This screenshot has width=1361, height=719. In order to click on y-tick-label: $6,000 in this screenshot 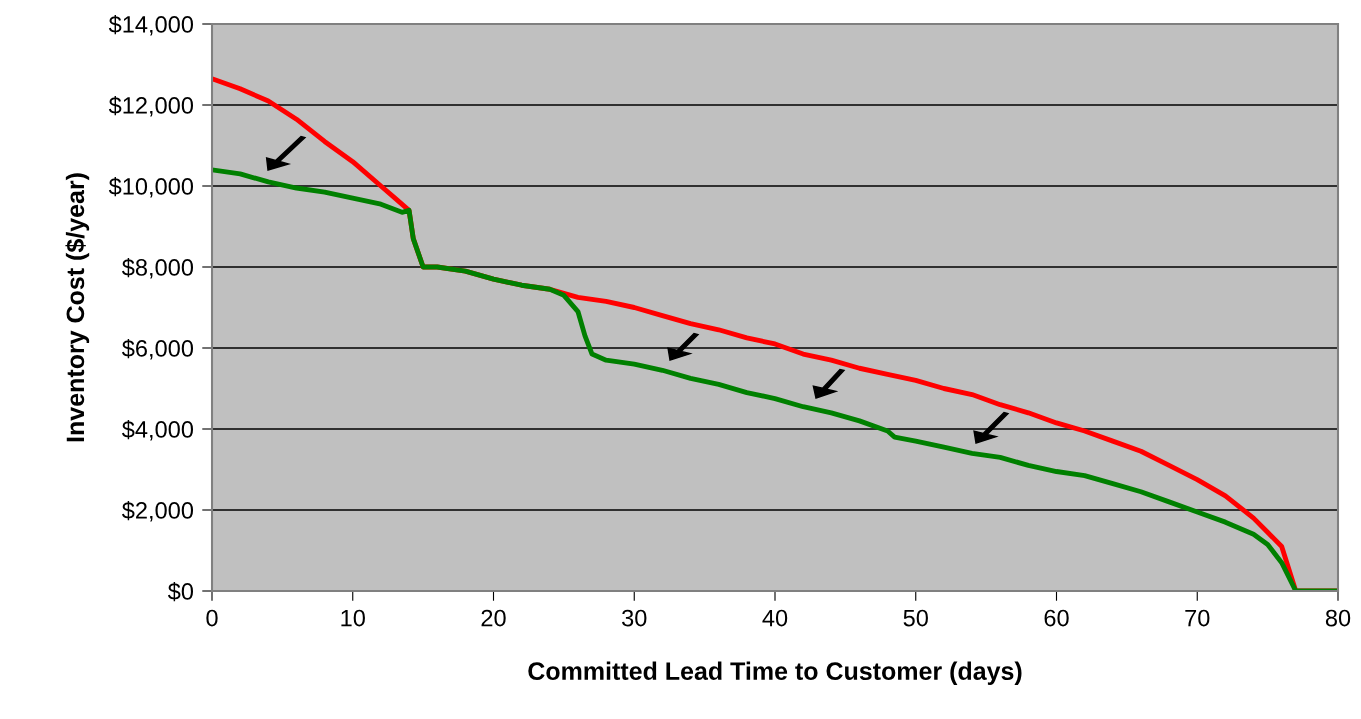, I will do `click(157, 349)`.